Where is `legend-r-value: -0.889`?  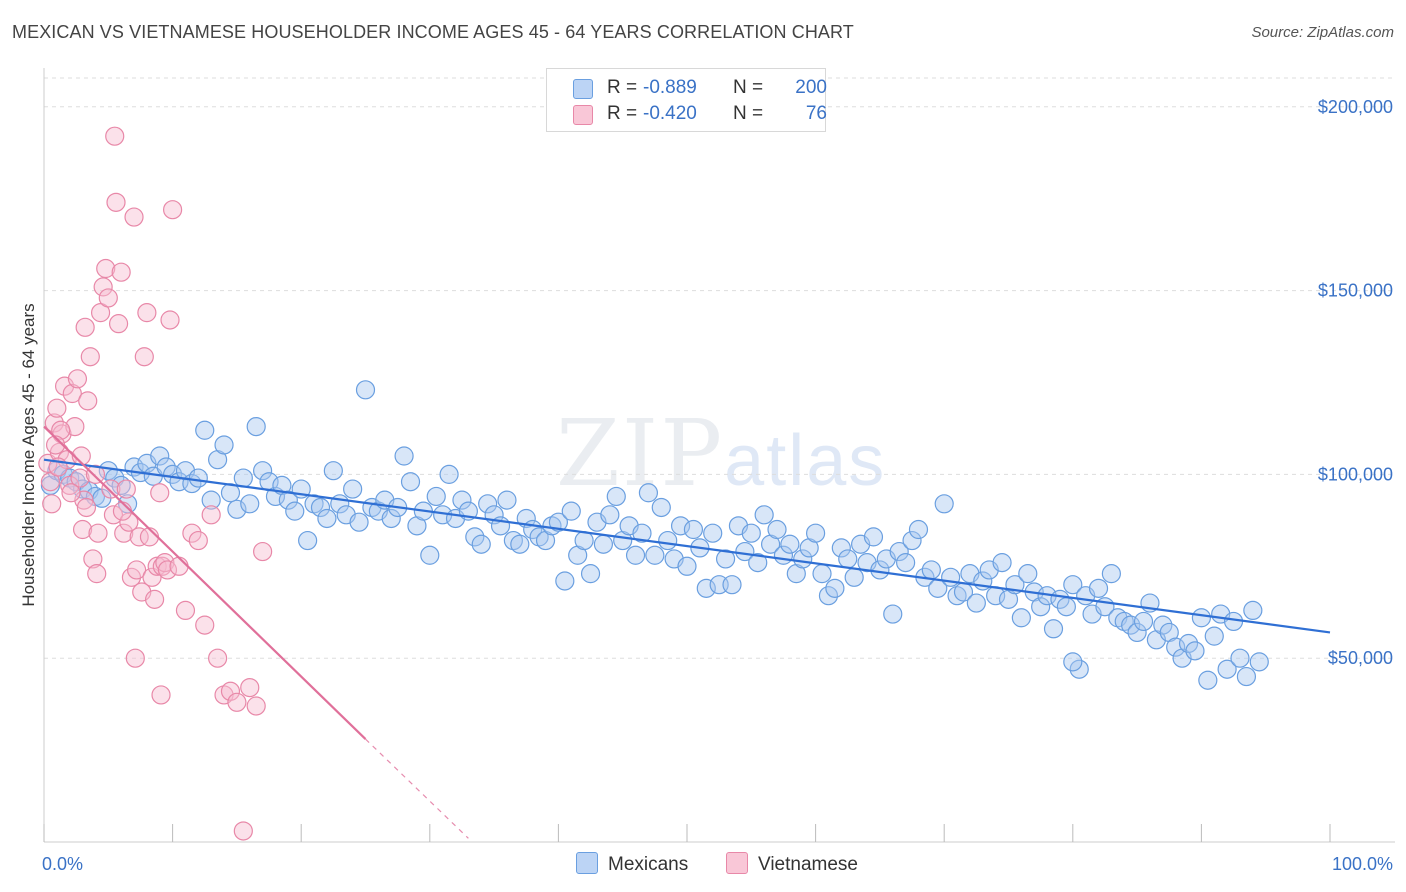
legend-r-value: -0.889 is located at coordinates (670, 87).